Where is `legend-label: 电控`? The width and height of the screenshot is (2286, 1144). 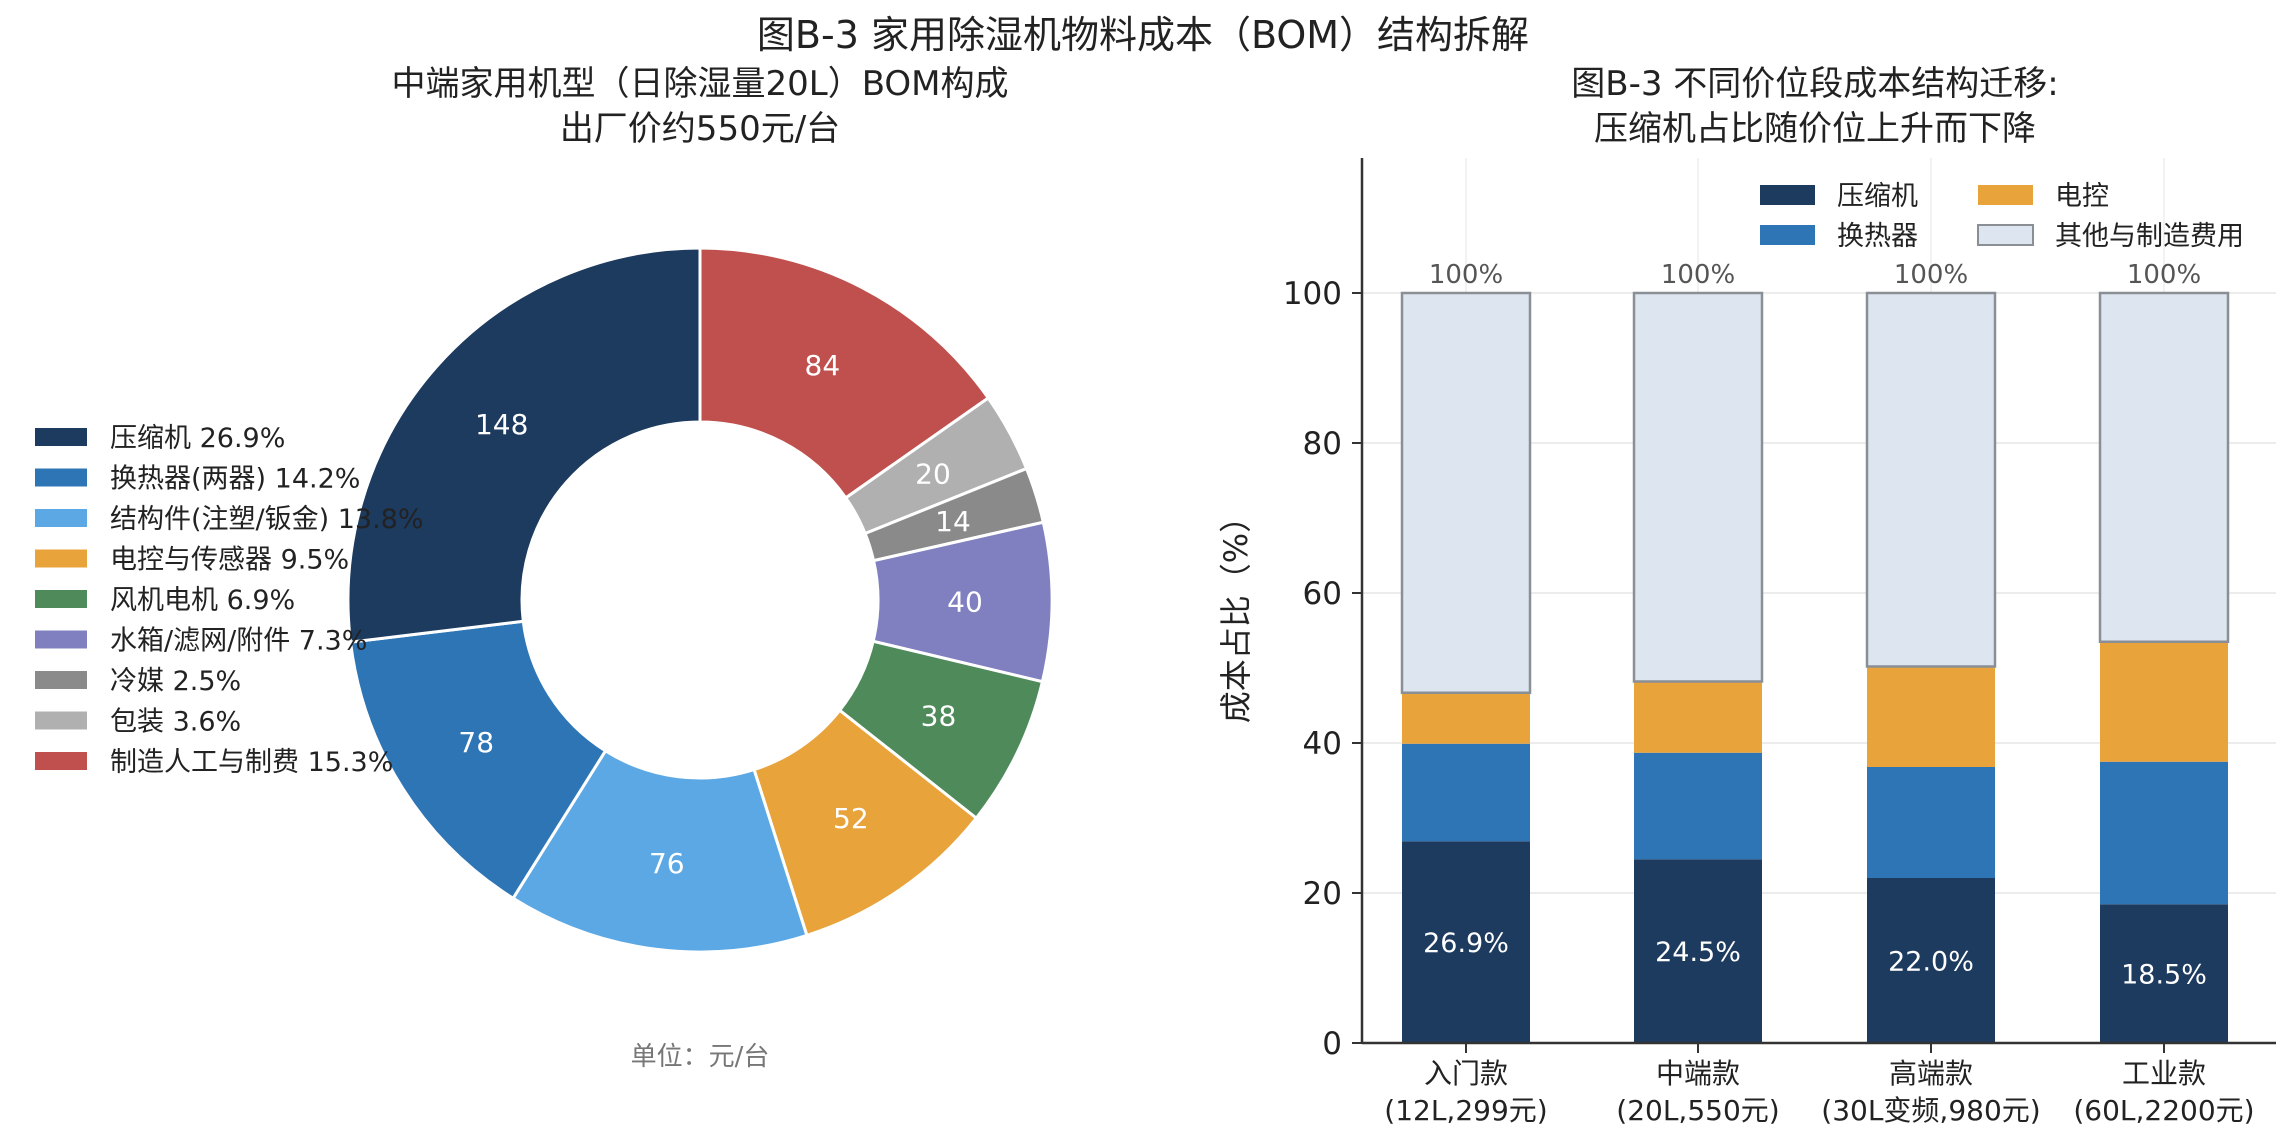 legend-label: 电控 is located at coordinates (2082, 196).